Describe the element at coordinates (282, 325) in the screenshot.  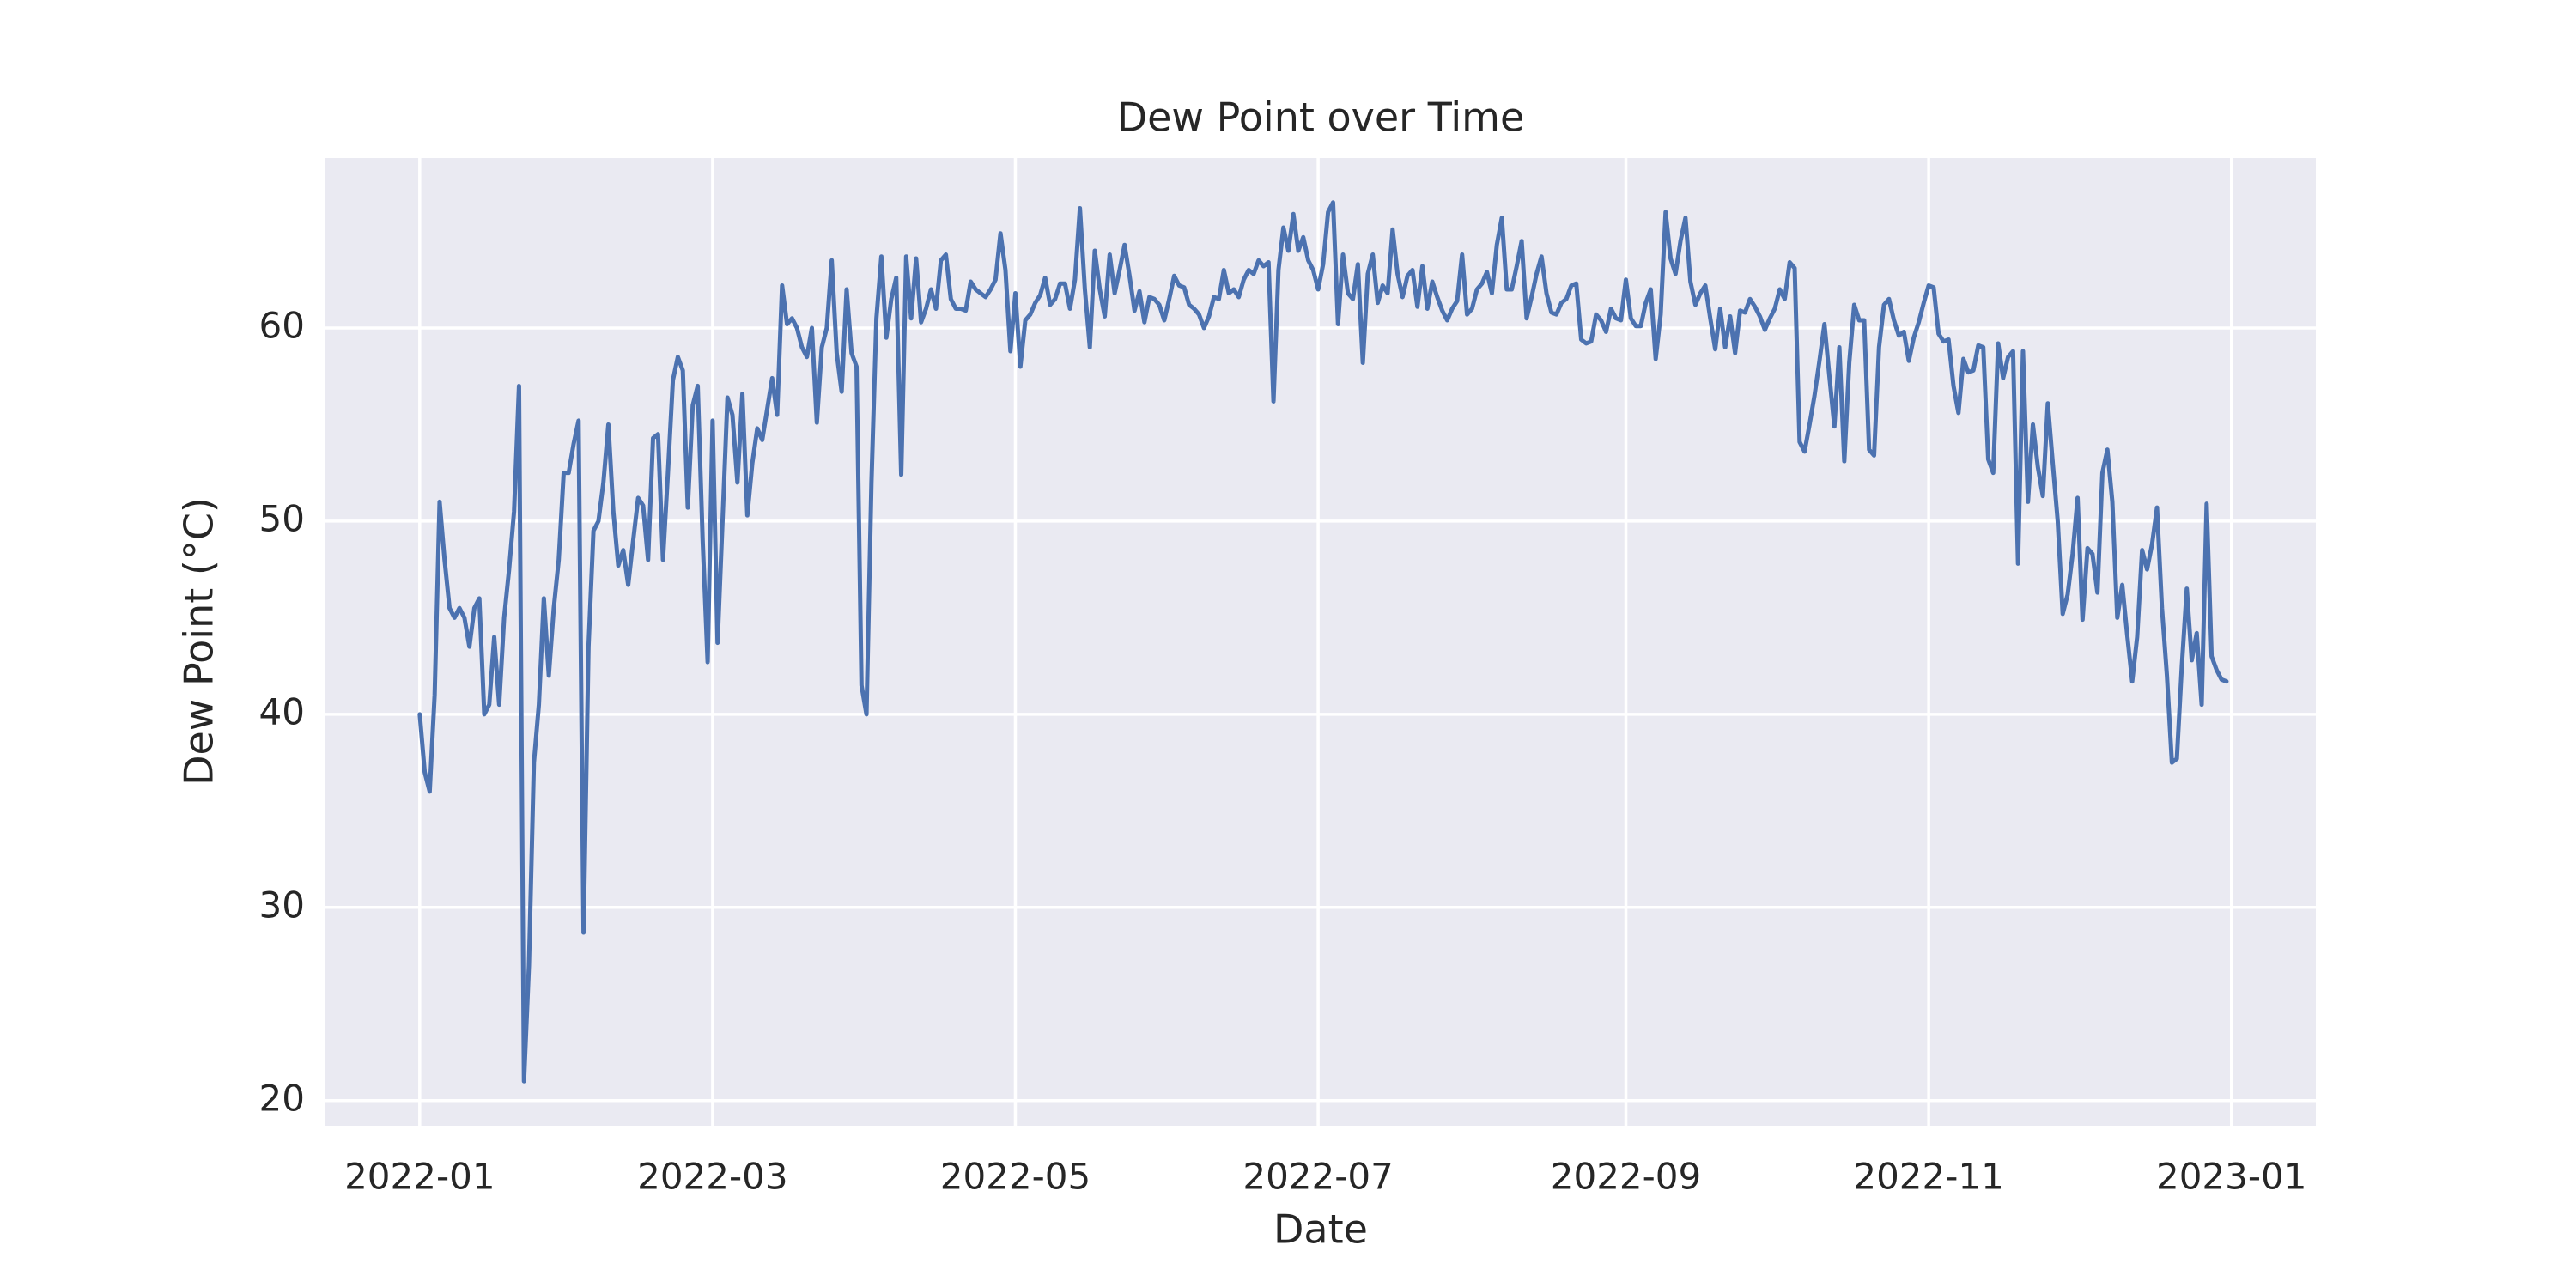
I see `y-tick-label: 60` at that location.